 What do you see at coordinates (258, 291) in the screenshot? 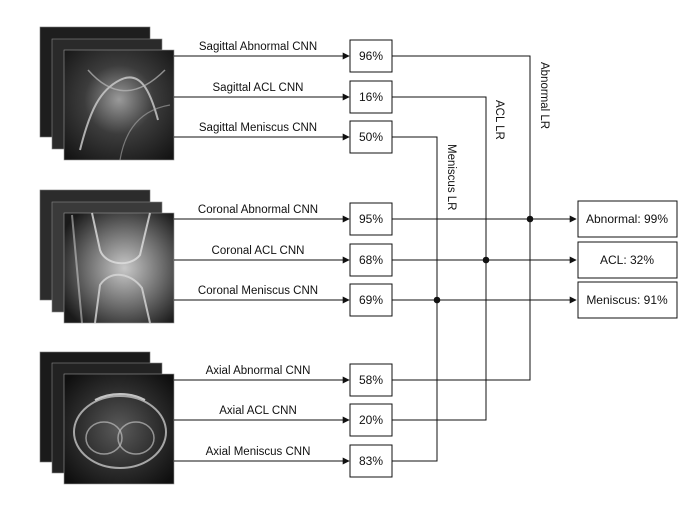
I see `label-coronal-meniscus-cnn: Coronal Meniscus CNN` at bounding box center [258, 291].